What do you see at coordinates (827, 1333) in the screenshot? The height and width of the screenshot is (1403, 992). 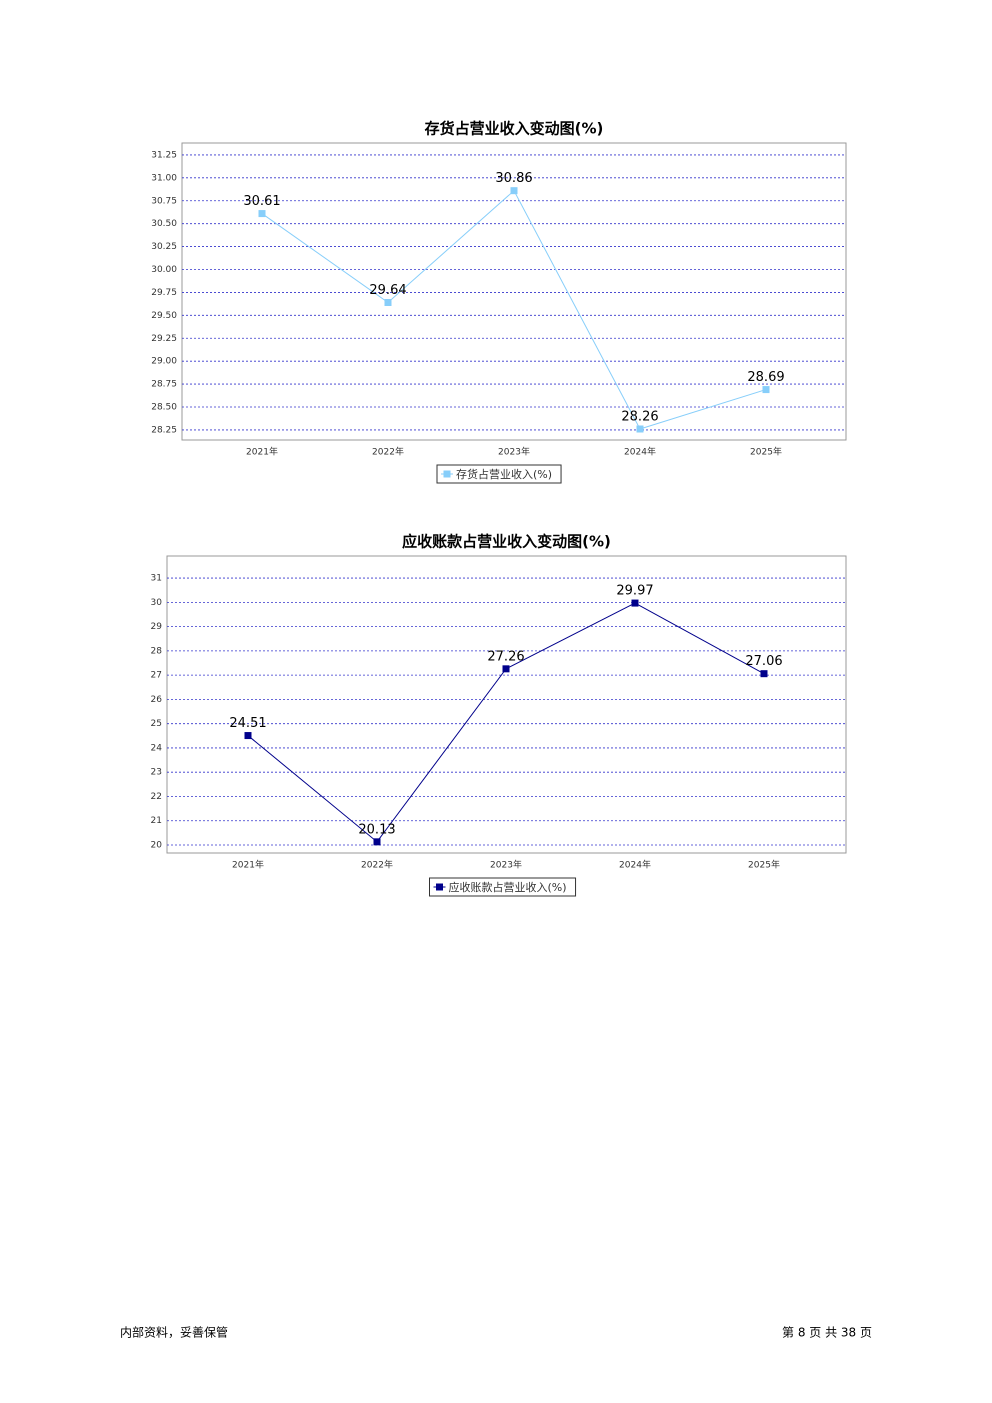 I see `footer-right: 第 8 页 共 38 页` at bounding box center [827, 1333].